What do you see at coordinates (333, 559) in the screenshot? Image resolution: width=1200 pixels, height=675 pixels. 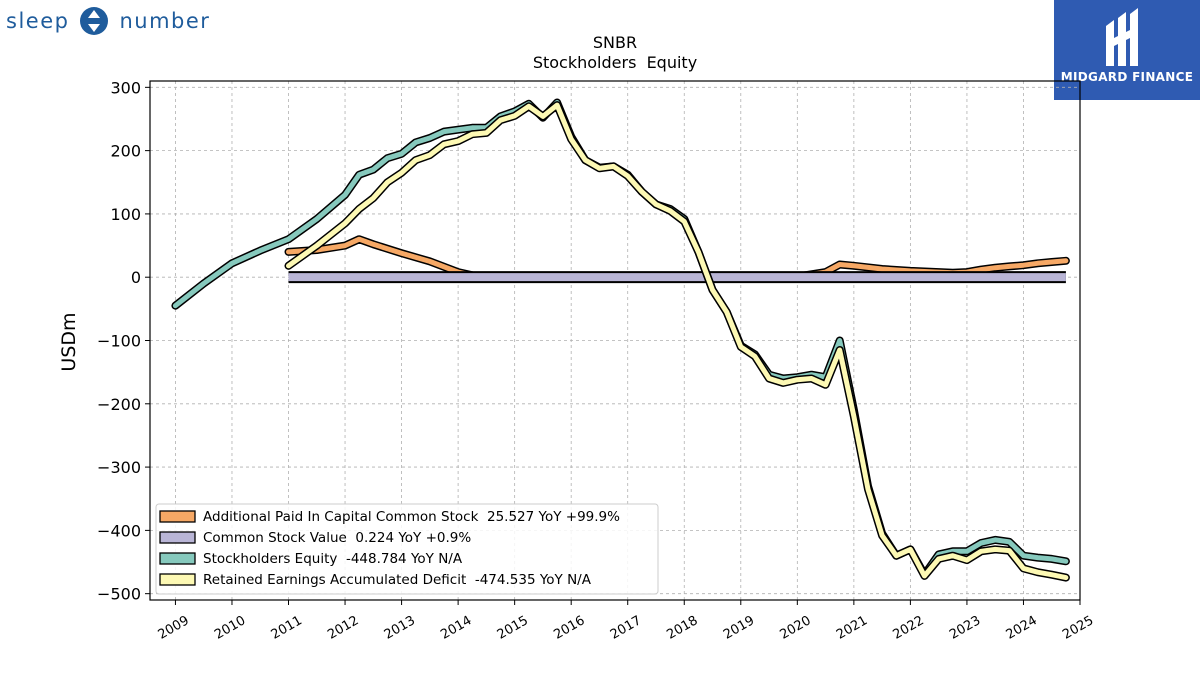 I see `legend-label-equity: Stockholders Equity -448.784 YoY N/A` at bounding box center [333, 559].